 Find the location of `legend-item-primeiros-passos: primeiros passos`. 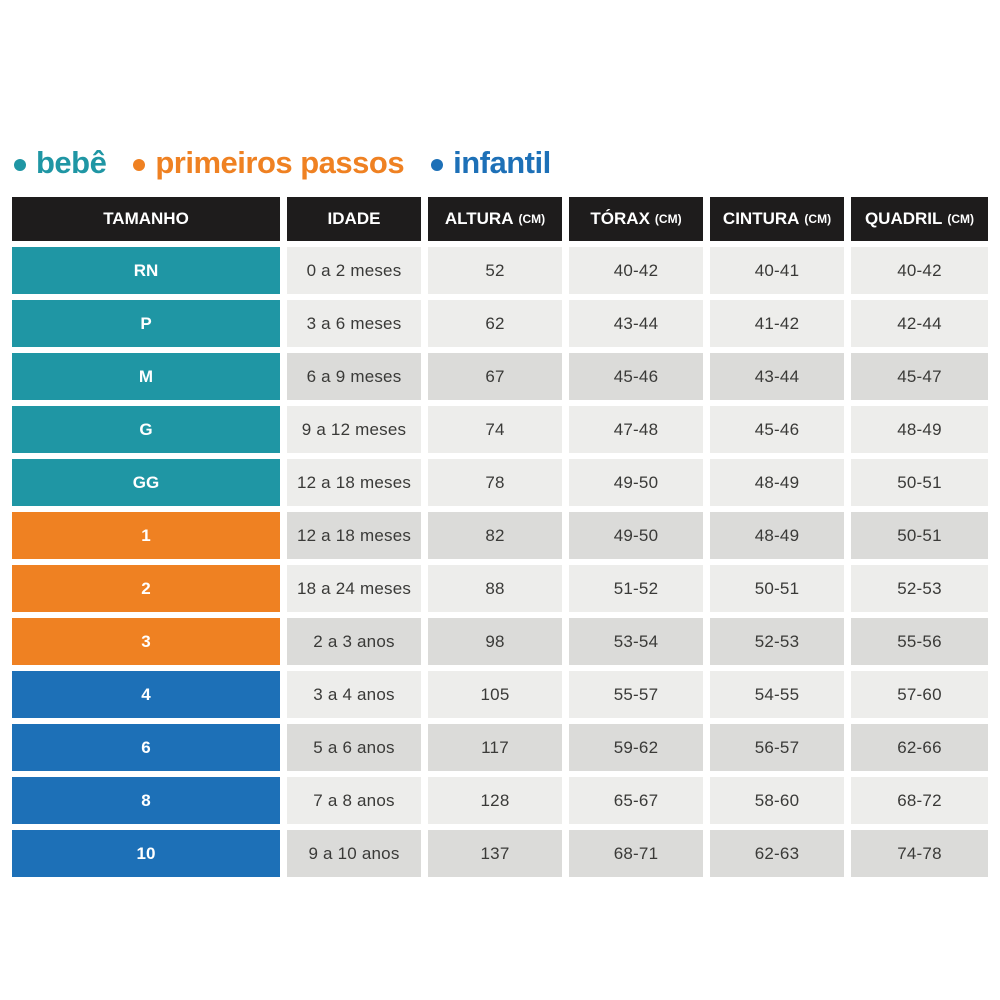

legend-item-primeiros-passos: primeiros passos is located at coordinates (269, 163).